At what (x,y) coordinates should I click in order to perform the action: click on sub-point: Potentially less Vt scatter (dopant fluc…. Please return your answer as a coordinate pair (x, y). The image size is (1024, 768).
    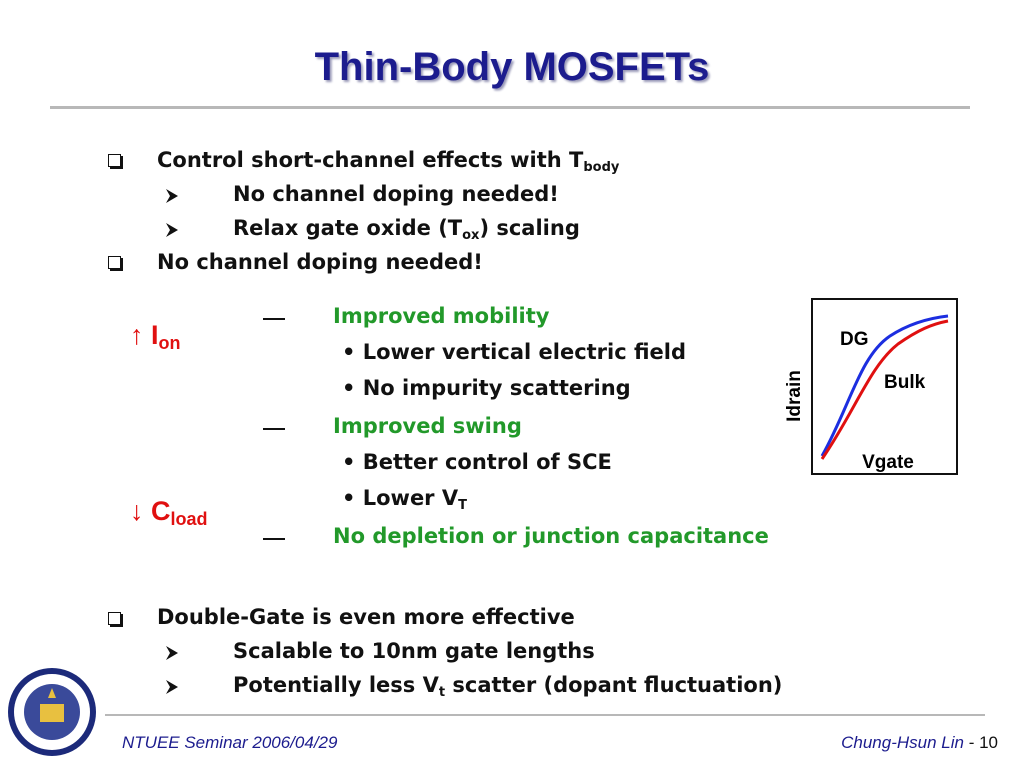
    Looking at the image, I should click on (507, 686).